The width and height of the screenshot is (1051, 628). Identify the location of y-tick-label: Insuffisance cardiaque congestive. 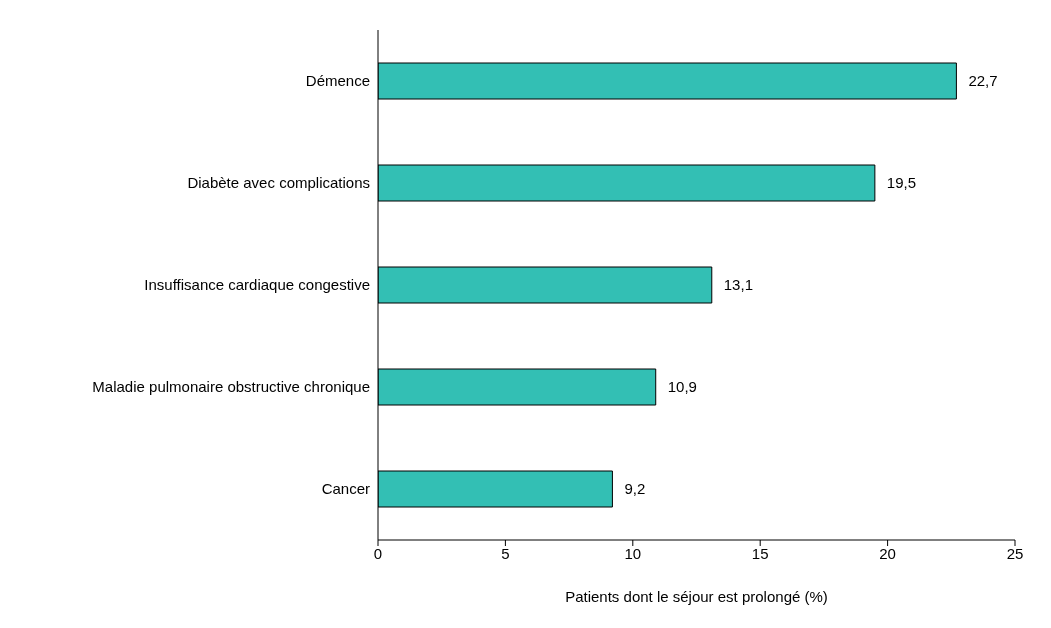
(257, 285).